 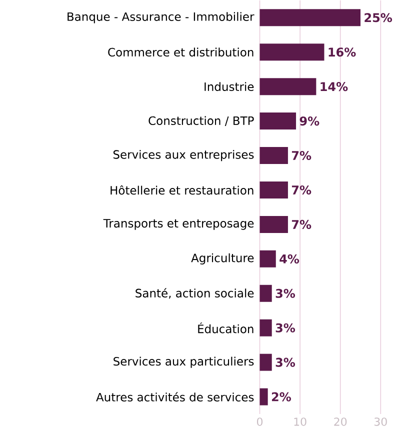 I want to click on y-tick-label: Services aux entreprises, so click(x=184, y=156).